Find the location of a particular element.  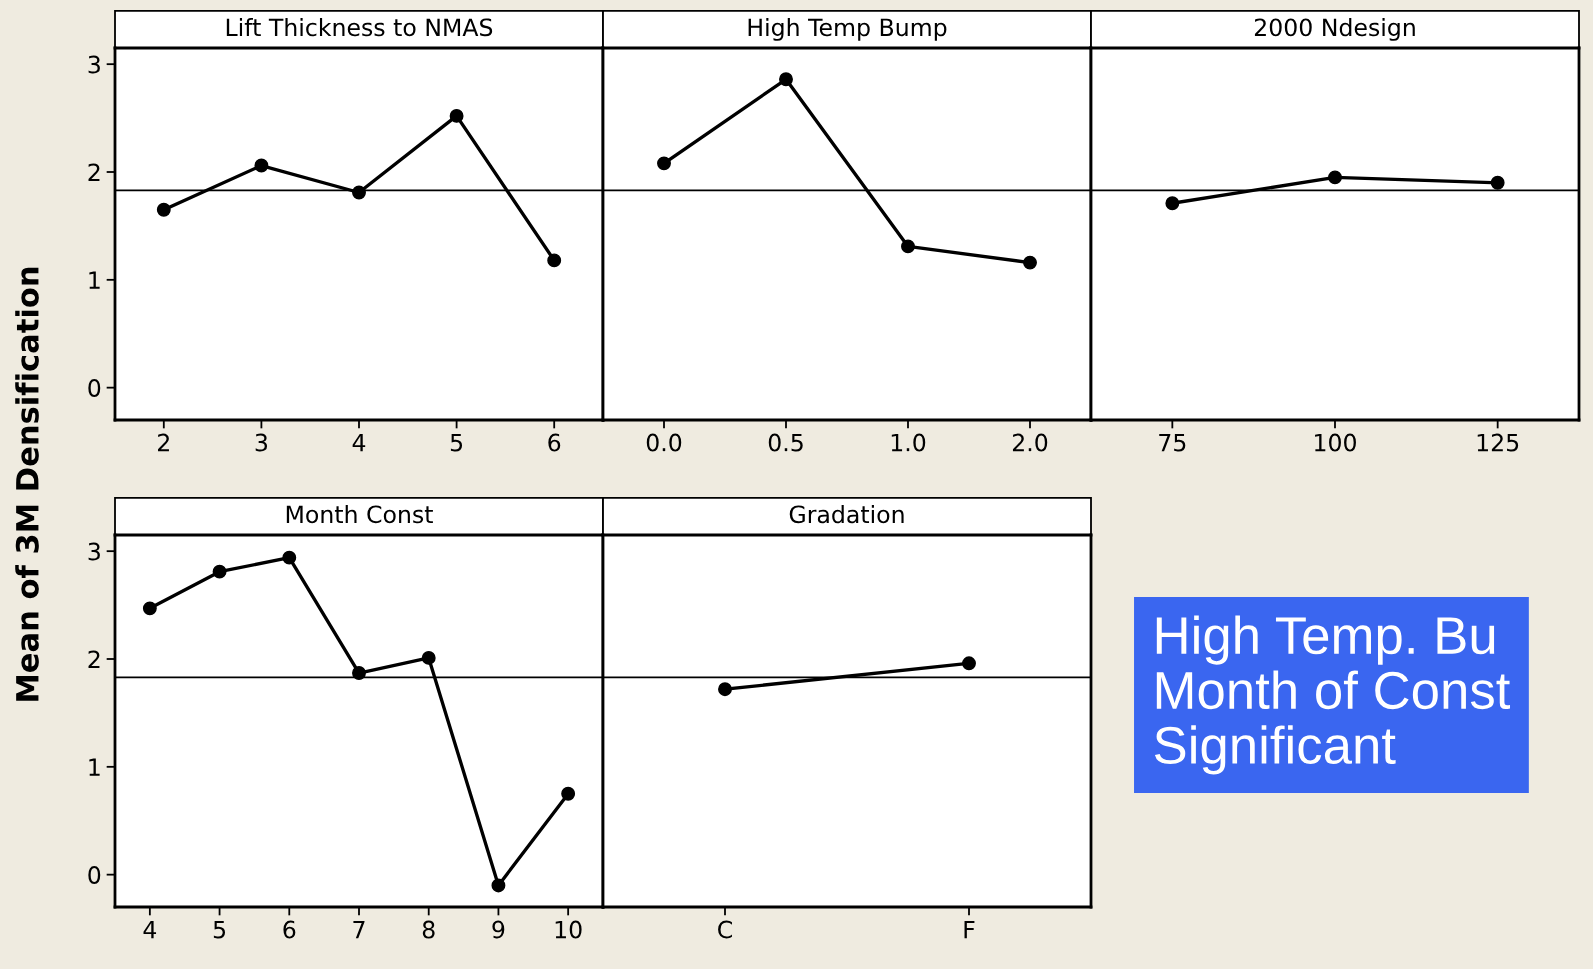

x-tick-label: 125 is located at coordinates (1498, 442).